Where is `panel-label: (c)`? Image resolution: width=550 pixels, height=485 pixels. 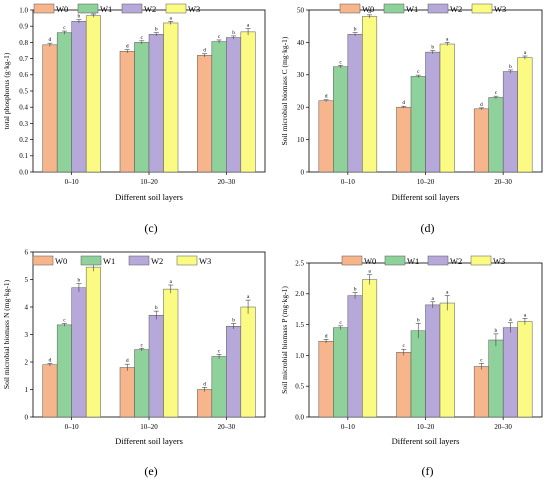
panel-label: (c) is located at coordinates (150, 228).